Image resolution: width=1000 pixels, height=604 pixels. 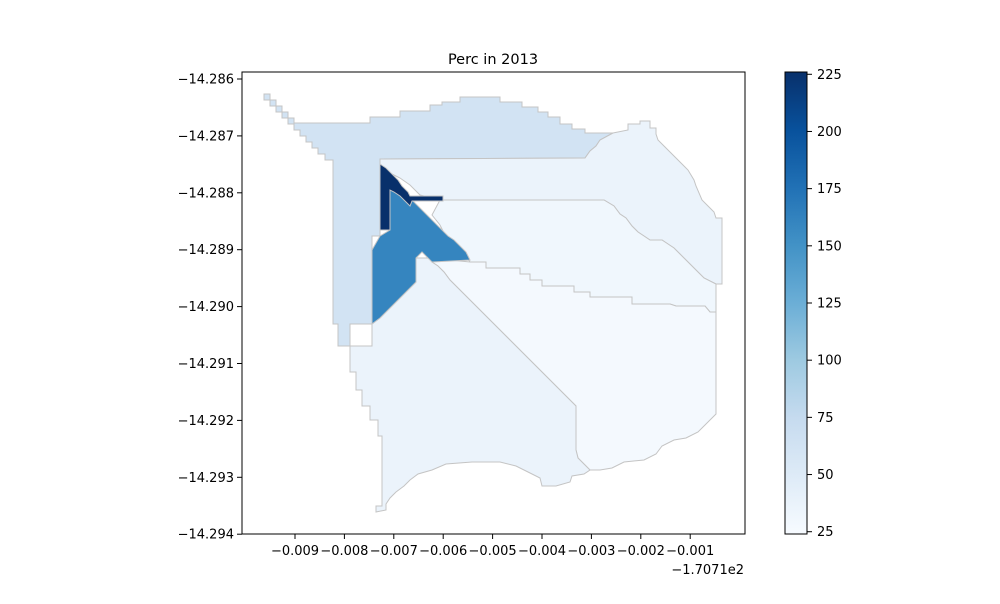 What do you see at coordinates (829, 75) in the screenshot?
I see `colorbar-tick-label: 225` at bounding box center [829, 75].